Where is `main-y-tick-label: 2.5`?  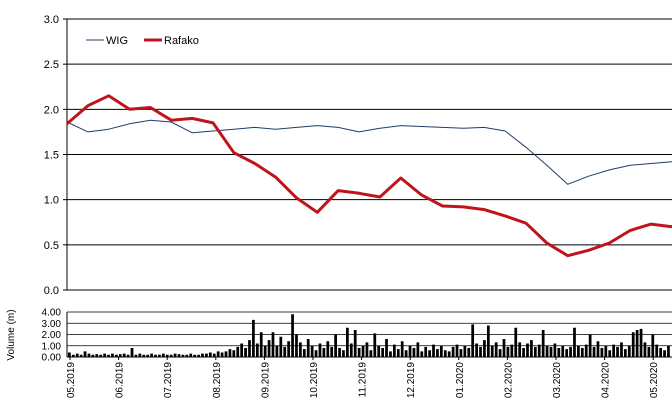
main-y-tick-label: 2.5 is located at coordinates (51, 65).